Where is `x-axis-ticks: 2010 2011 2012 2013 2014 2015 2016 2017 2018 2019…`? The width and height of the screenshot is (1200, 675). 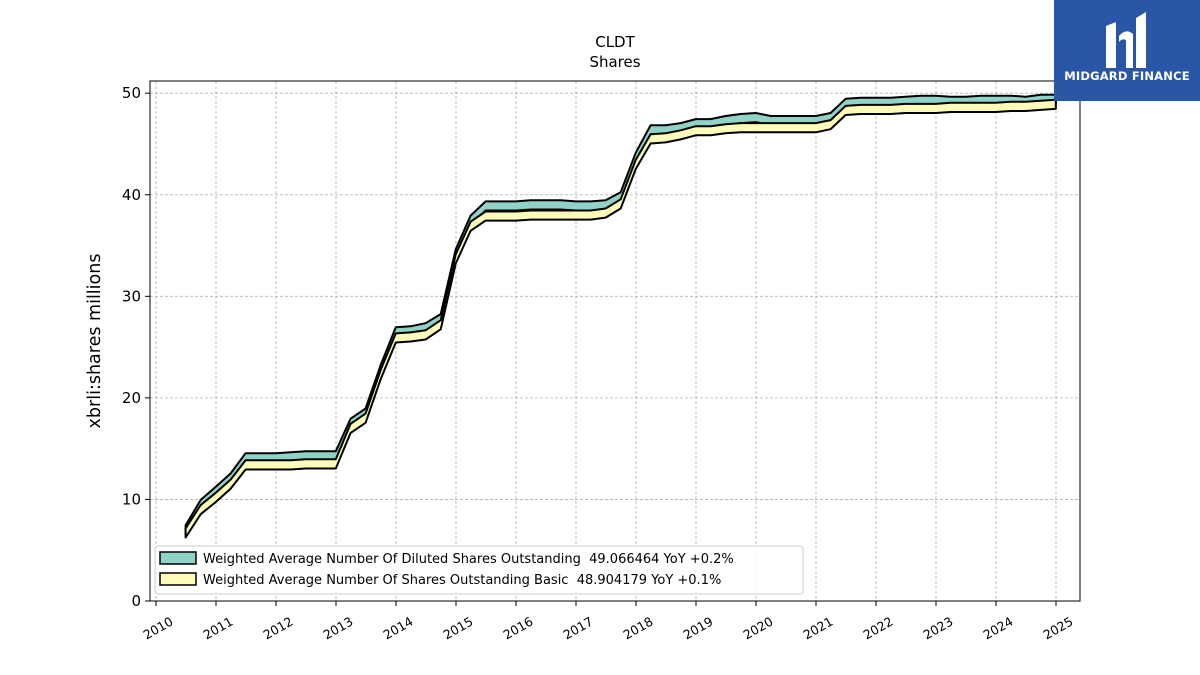
x-axis-ticks: 2010 2011 2012 2013 2014 2015 2016 2017 2018 2019… is located at coordinates (608, 622).